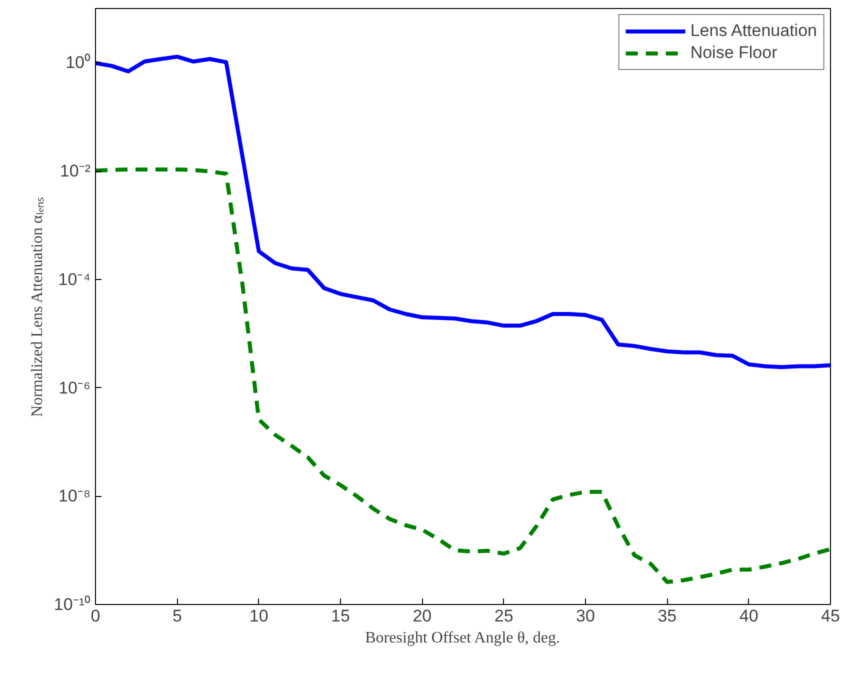 This screenshot has height=674, width=845. What do you see at coordinates (258, 616) in the screenshot?
I see `x-tick-label: 10` at bounding box center [258, 616].